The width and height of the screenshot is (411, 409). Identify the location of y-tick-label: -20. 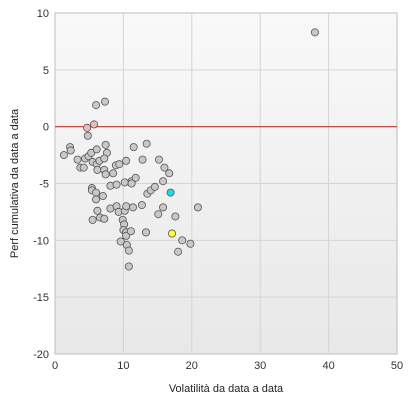
(41, 355).